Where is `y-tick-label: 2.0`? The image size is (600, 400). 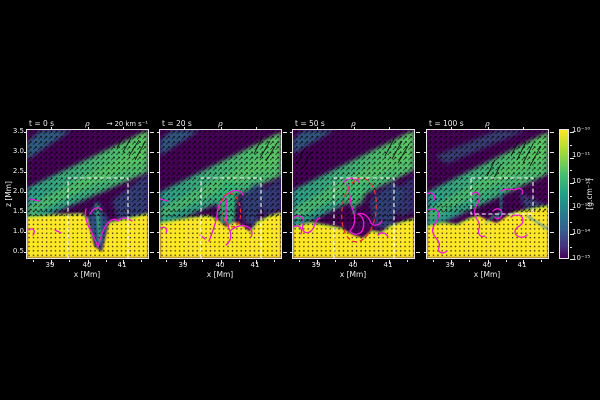
y-tick-label: 2.0 is located at coordinates (18, 191).